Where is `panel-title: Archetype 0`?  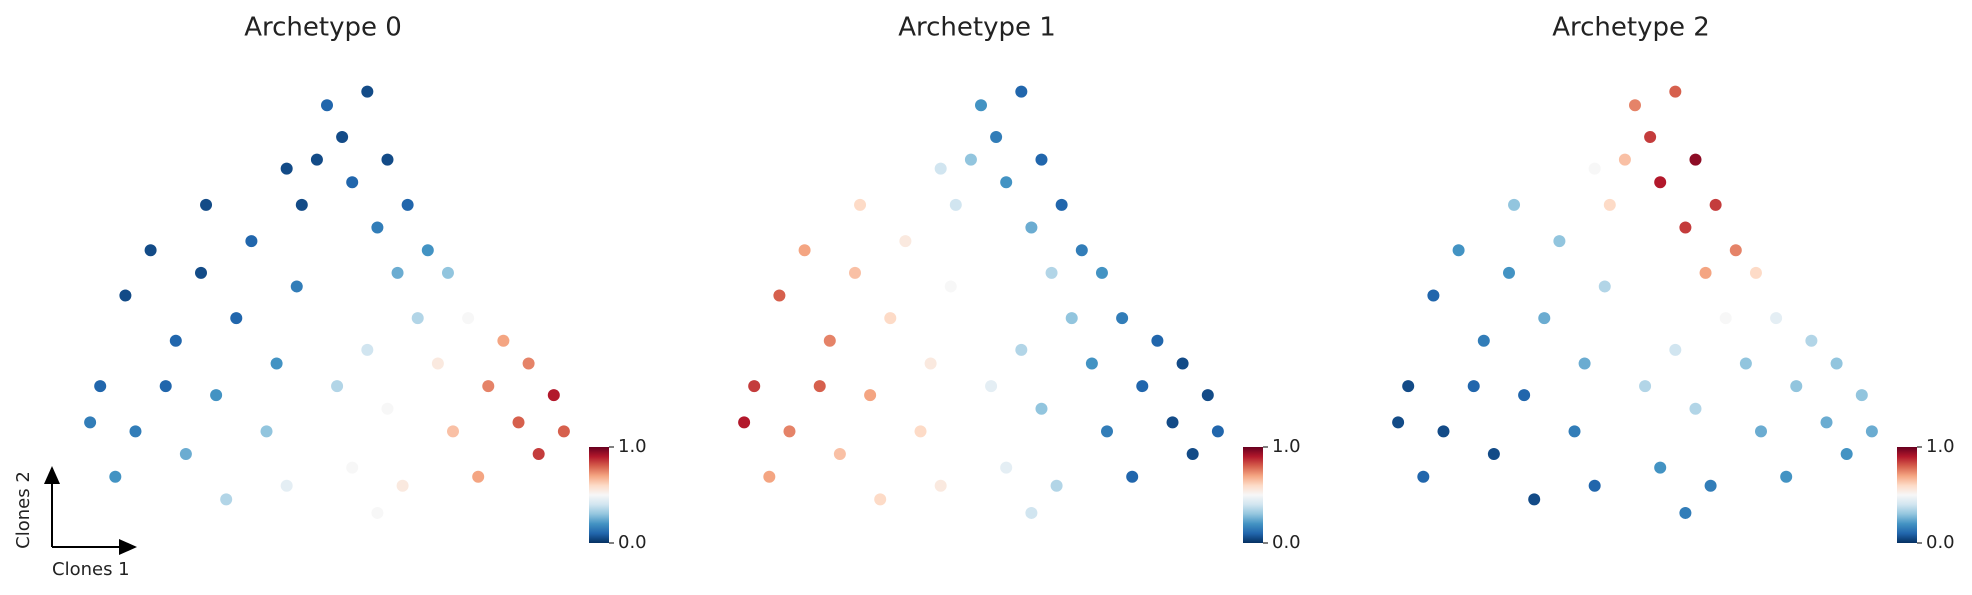
panel-title: Archetype 0 is located at coordinates (323, 28).